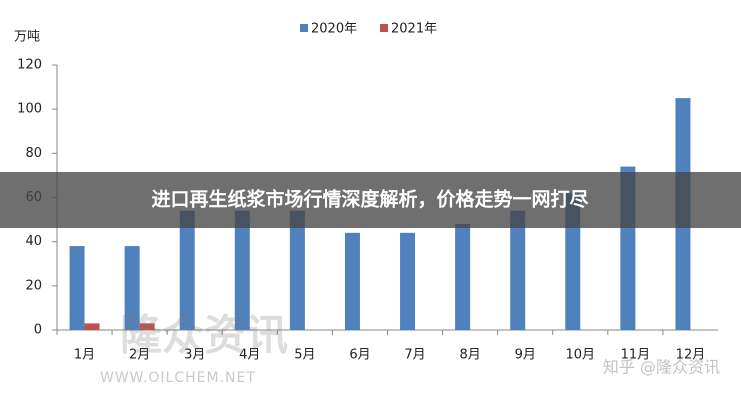 Image resolution: width=741 pixels, height=400 pixels. Describe the element at coordinates (691, 355) in the screenshot. I see `x-tick-label: 12月` at that location.